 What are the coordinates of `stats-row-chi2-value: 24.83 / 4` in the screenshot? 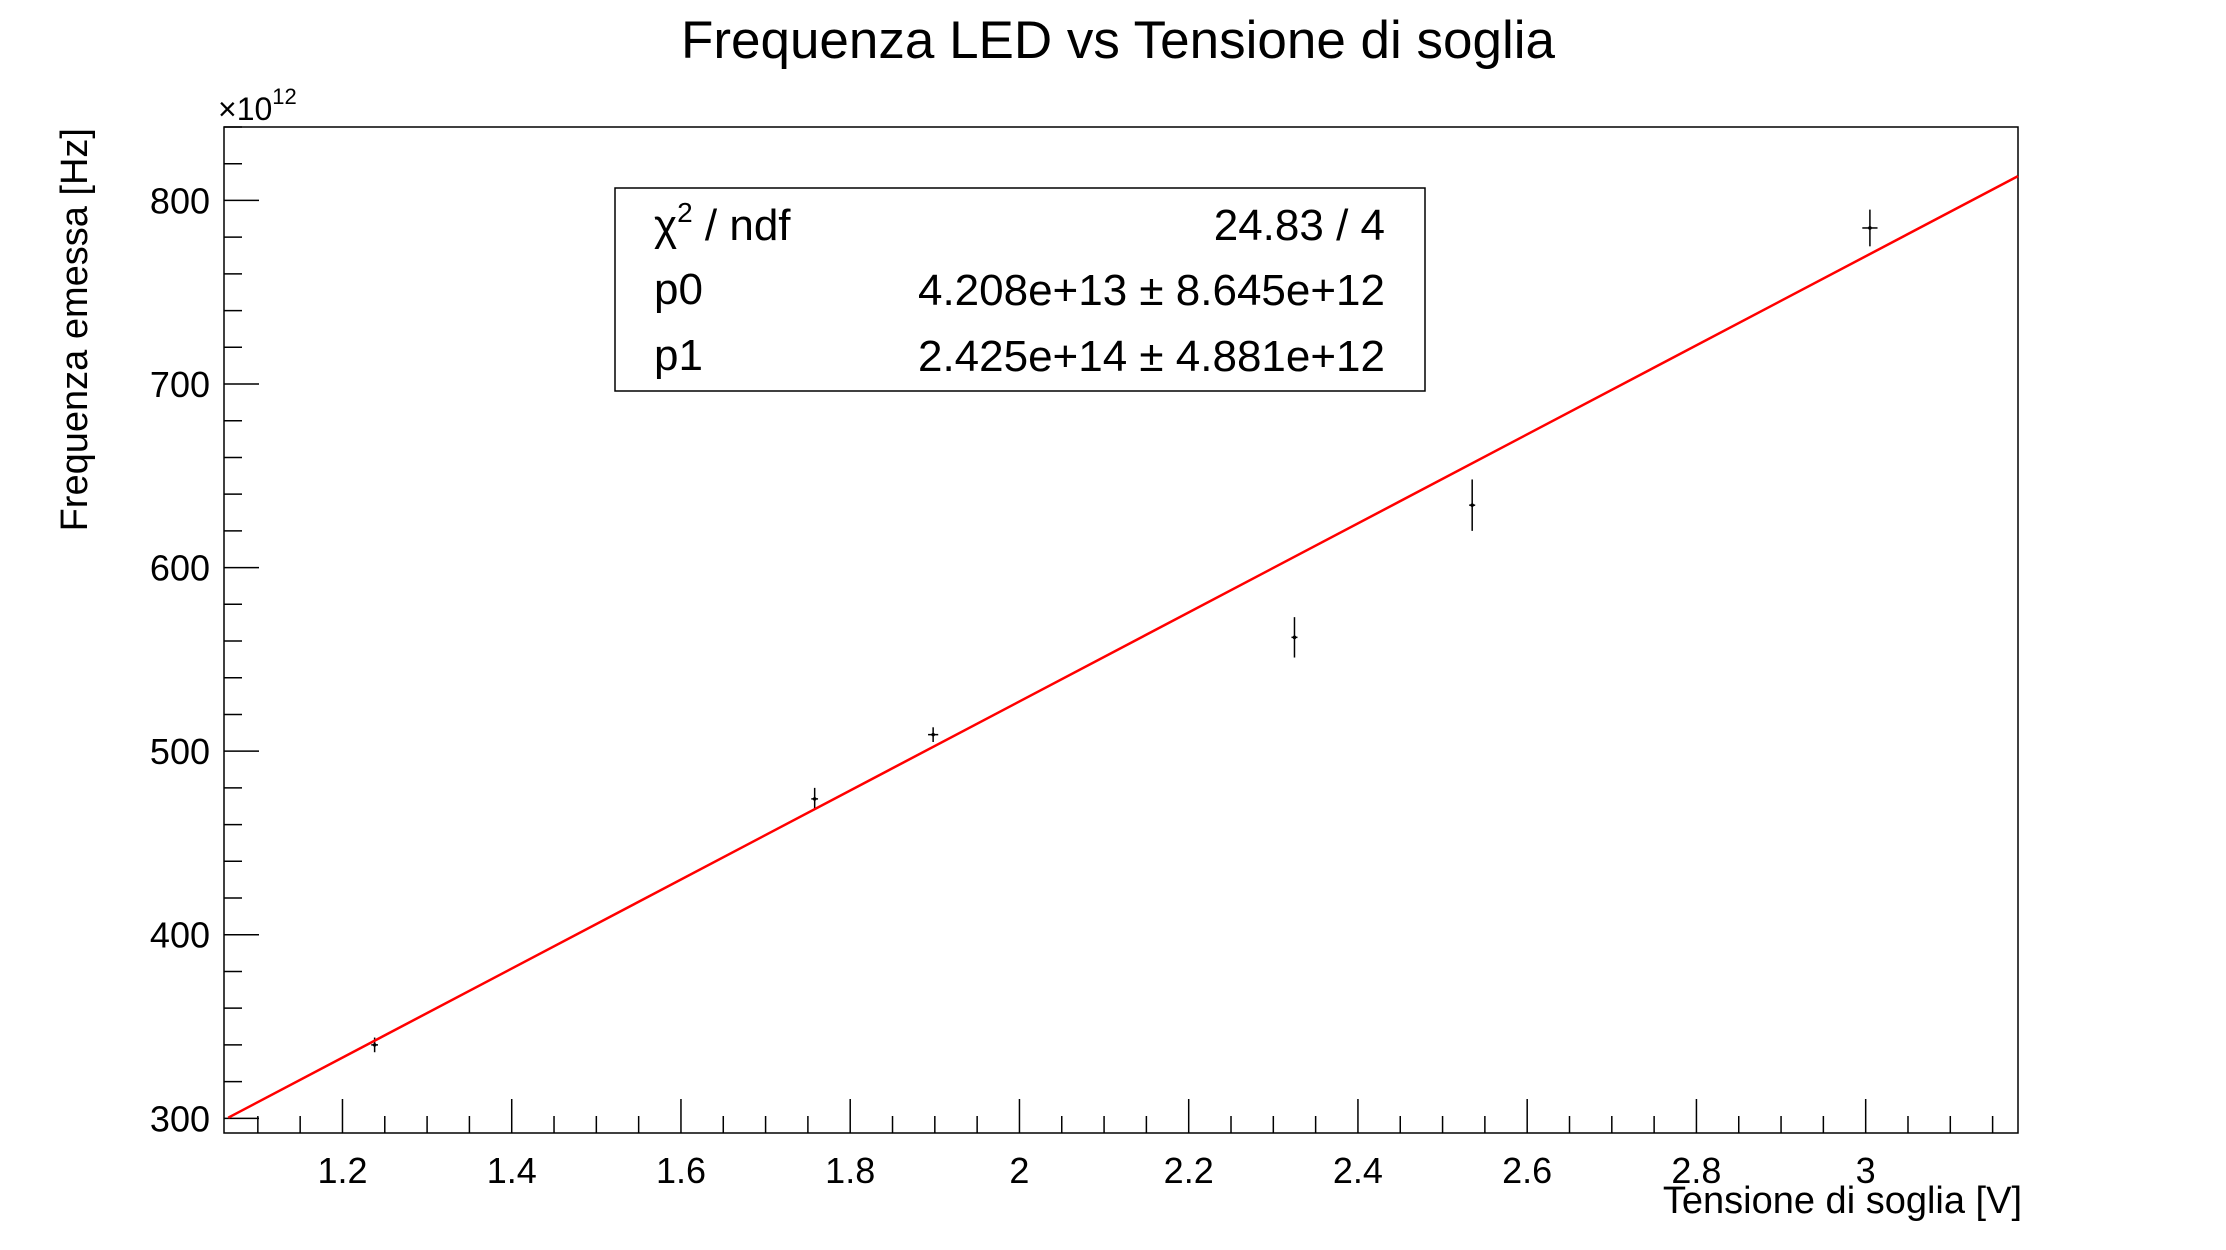 It's located at (1299, 225).